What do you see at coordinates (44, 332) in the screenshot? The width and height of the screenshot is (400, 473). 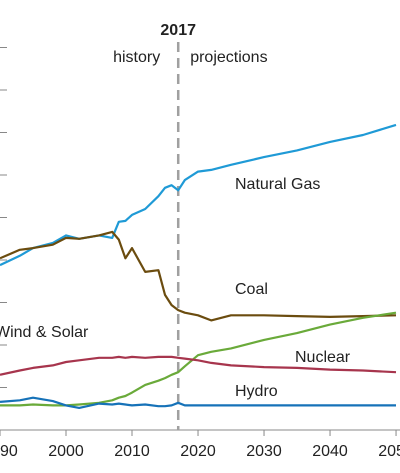 I see `series-label: Wind & Solar` at bounding box center [44, 332].